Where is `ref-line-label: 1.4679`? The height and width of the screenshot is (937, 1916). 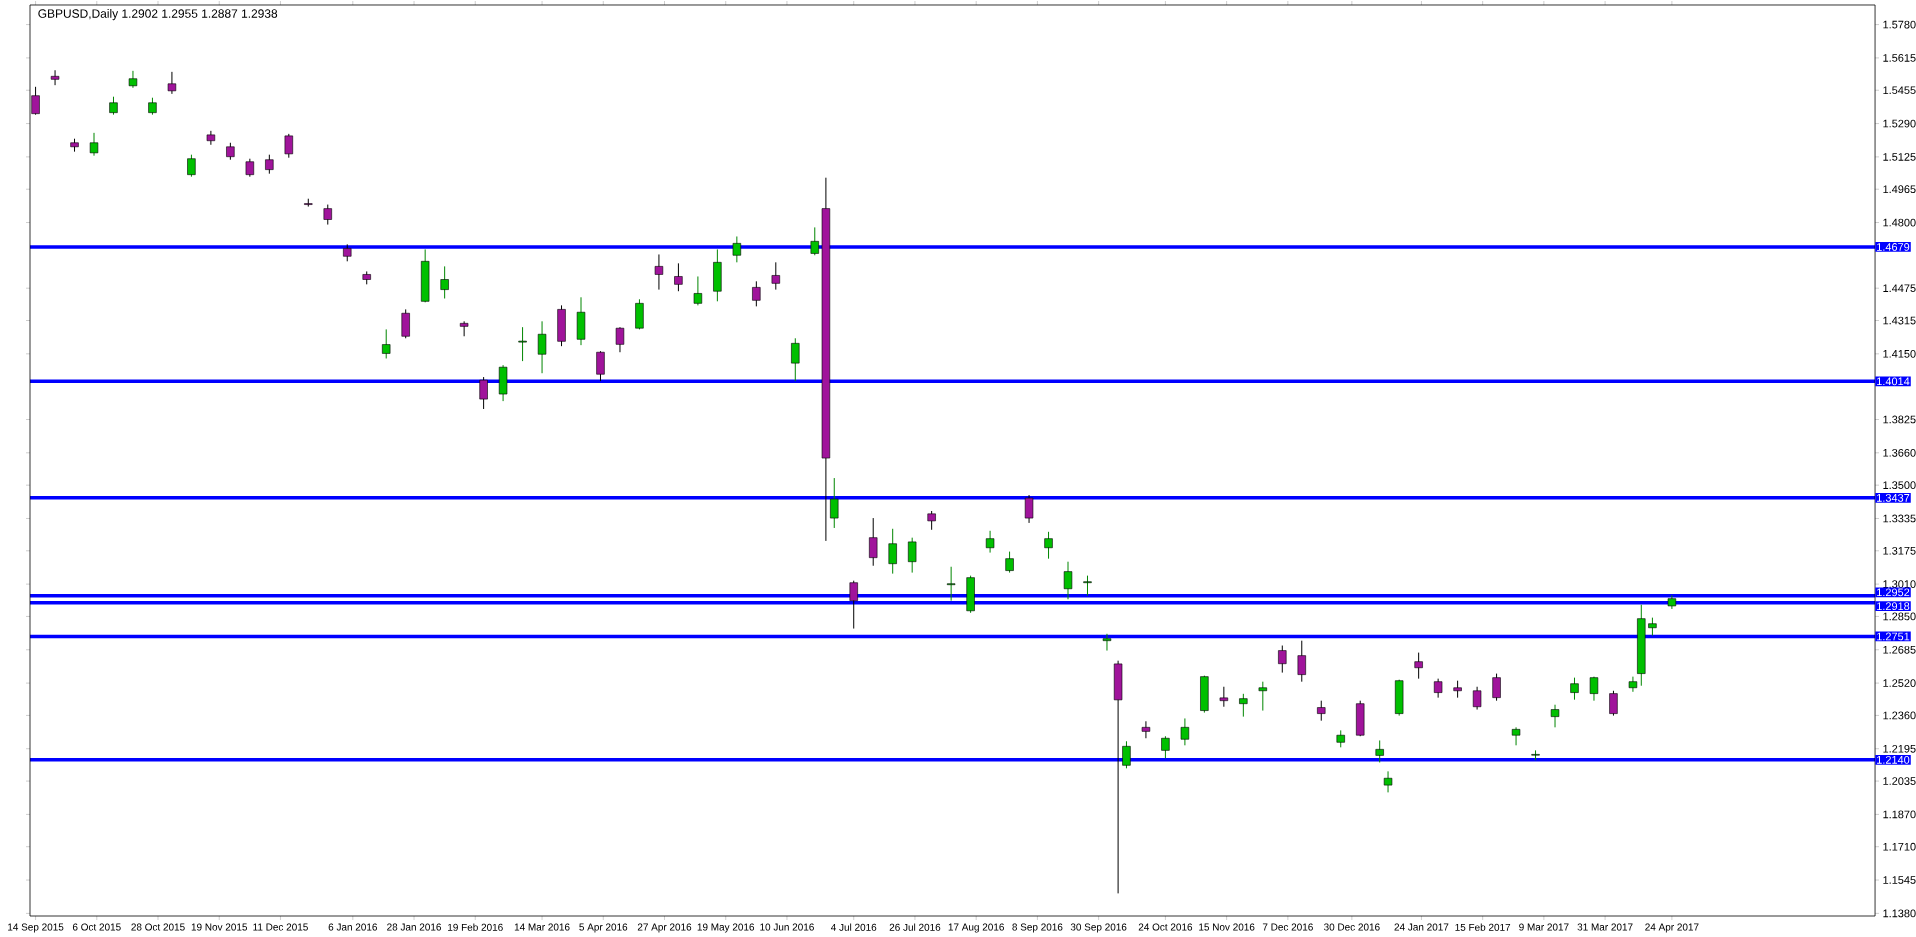 ref-line-label: 1.4679 is located at coordinates (1893, 247).